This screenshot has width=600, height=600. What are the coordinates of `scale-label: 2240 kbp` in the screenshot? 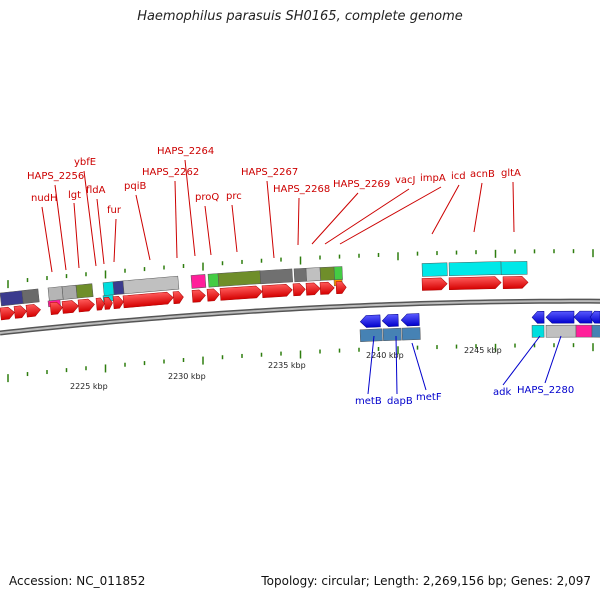 It's located at (385, 355).